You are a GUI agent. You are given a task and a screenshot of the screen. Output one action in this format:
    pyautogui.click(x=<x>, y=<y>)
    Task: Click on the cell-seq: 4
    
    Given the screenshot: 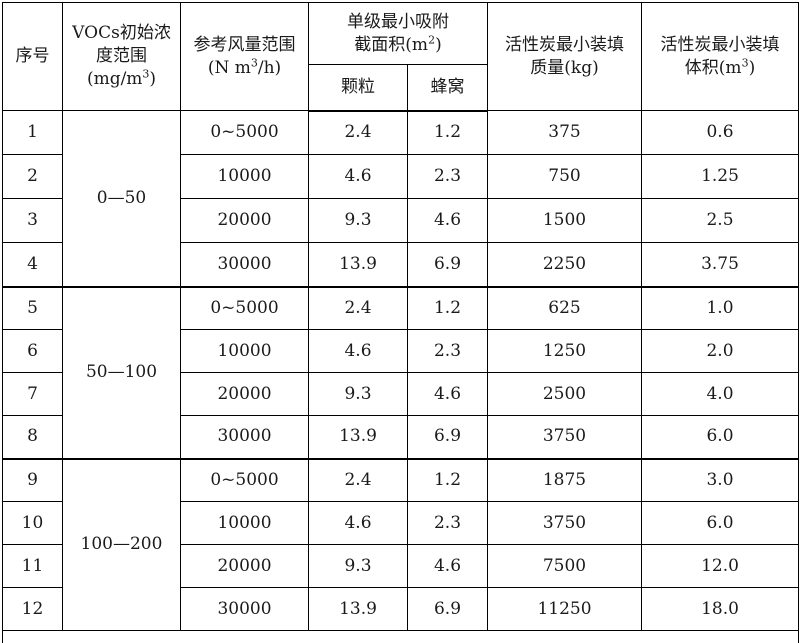 What is the action you would take?
    pyautogui.click(x=32, y=265)
    